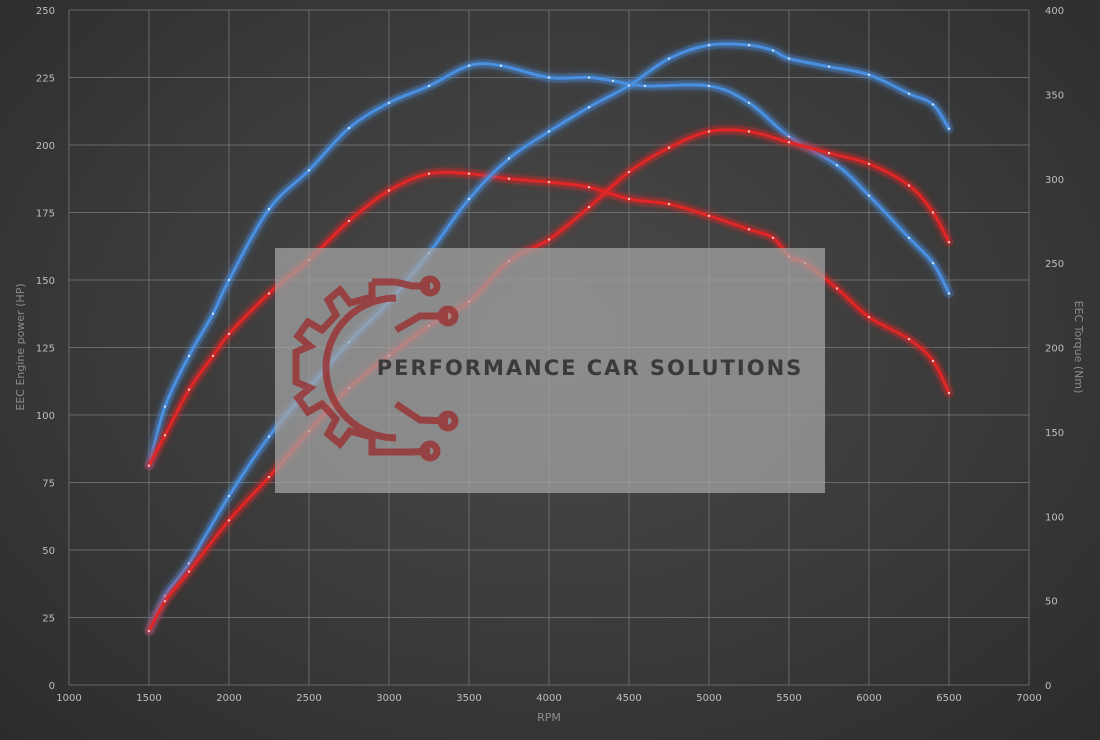  What do you see at coordinates (548, 698) in the screenshot?
I see `x-tick-label: 4000` at bounding box center [548, 698].